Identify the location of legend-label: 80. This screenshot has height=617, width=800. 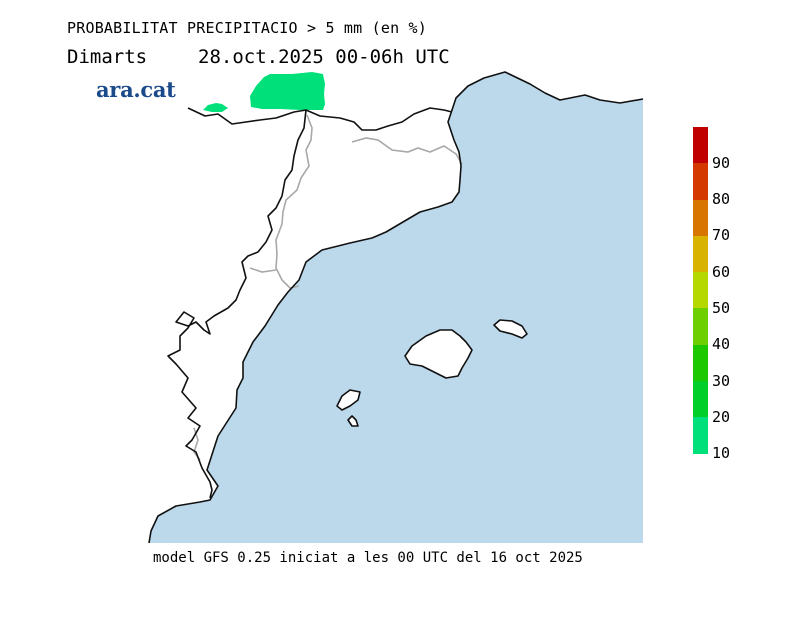
(721, 199).